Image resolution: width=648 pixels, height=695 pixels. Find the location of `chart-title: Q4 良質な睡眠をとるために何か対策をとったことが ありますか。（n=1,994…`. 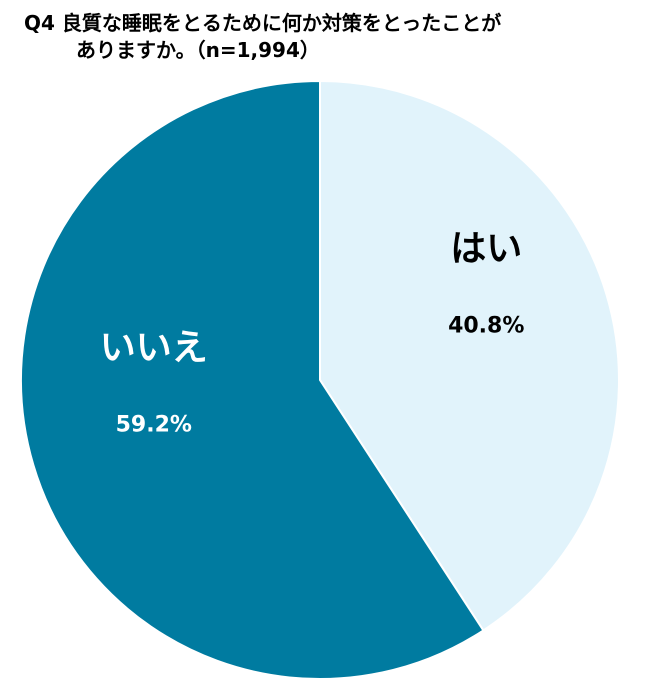

chart-title: Q4 良質な睡眠をとるために何か対策をとったことが ありますか。（n=1,994… is located at coordinates (324, 37).